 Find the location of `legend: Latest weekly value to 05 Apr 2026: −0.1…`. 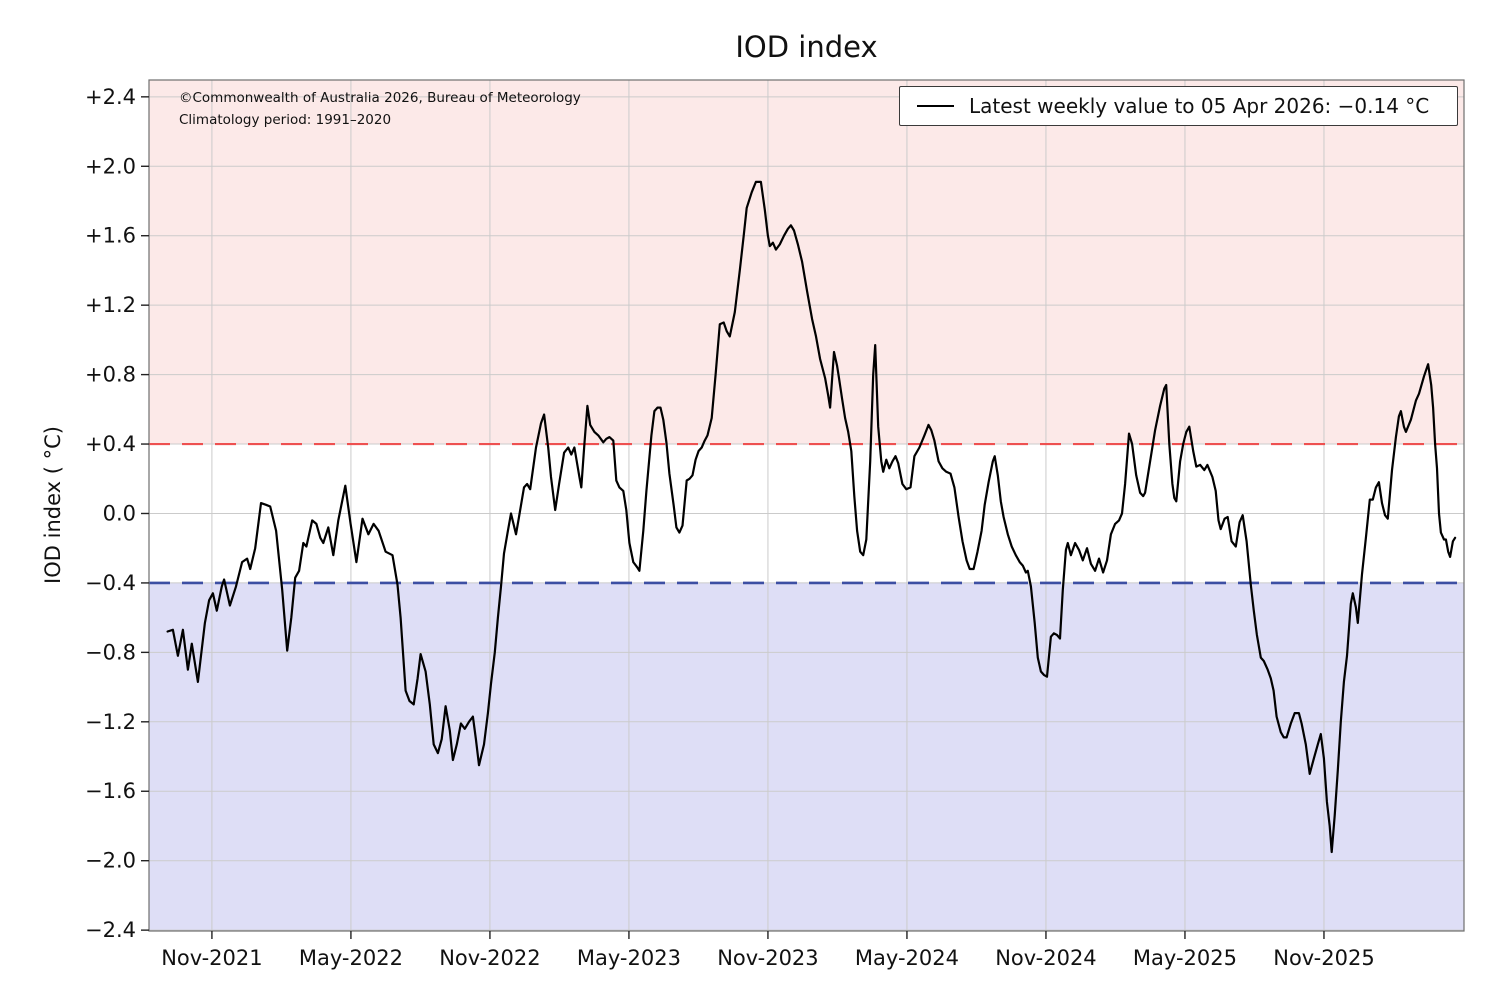

legend: Latest weekly value to 05 Apr 2026: −0.1… is located at coordinates (1178, 106).